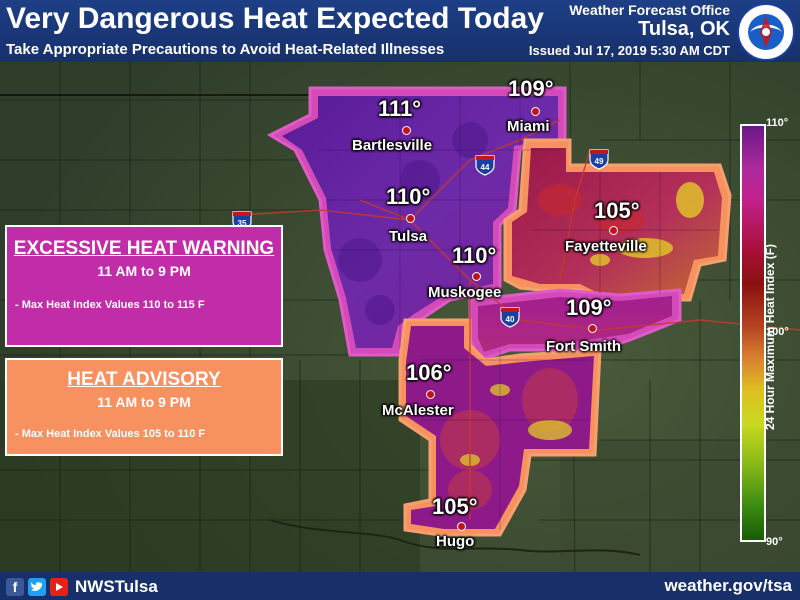  I want to click on city-value-miami: 109°, so click(531, 88).